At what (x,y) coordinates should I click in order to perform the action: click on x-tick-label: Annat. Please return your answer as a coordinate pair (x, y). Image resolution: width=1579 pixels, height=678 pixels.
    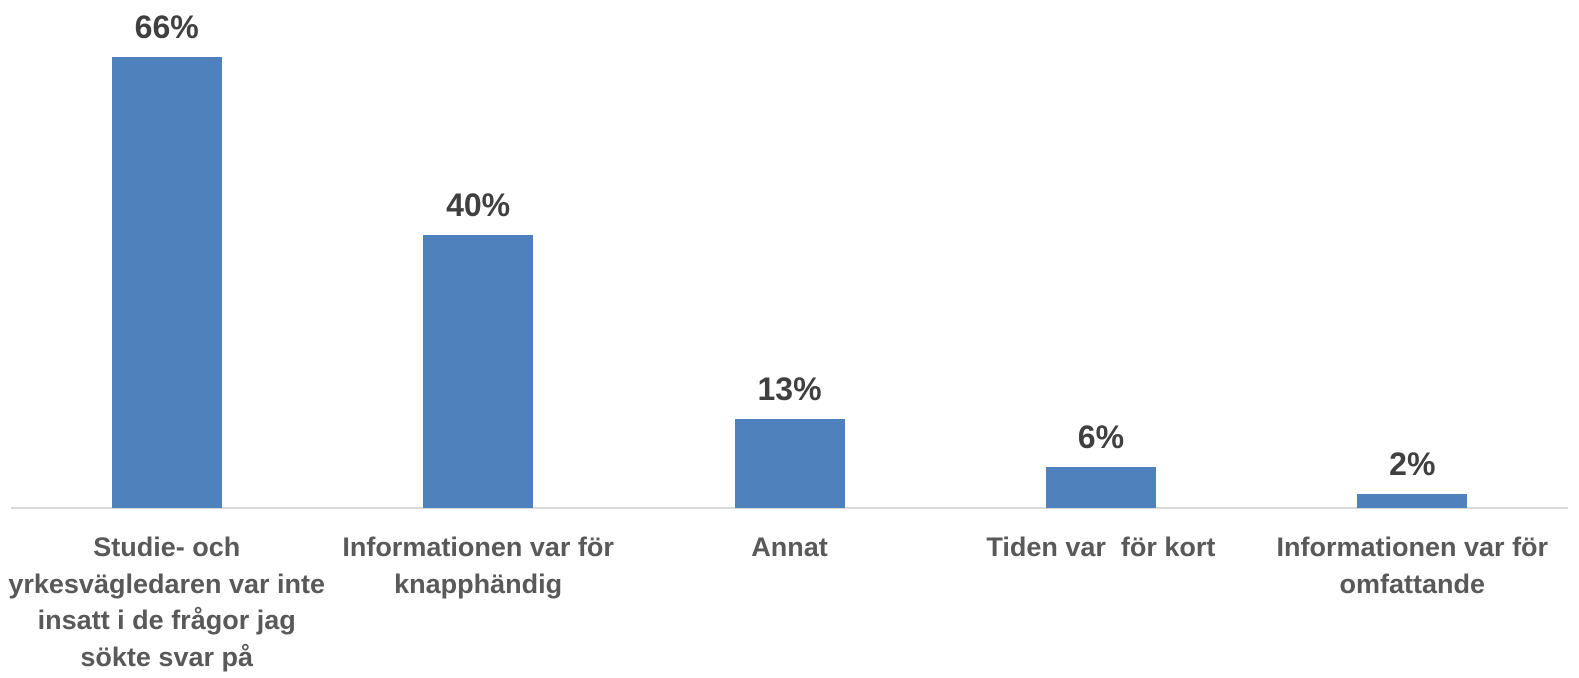
    Looking at the image, I should click on (789, 547).